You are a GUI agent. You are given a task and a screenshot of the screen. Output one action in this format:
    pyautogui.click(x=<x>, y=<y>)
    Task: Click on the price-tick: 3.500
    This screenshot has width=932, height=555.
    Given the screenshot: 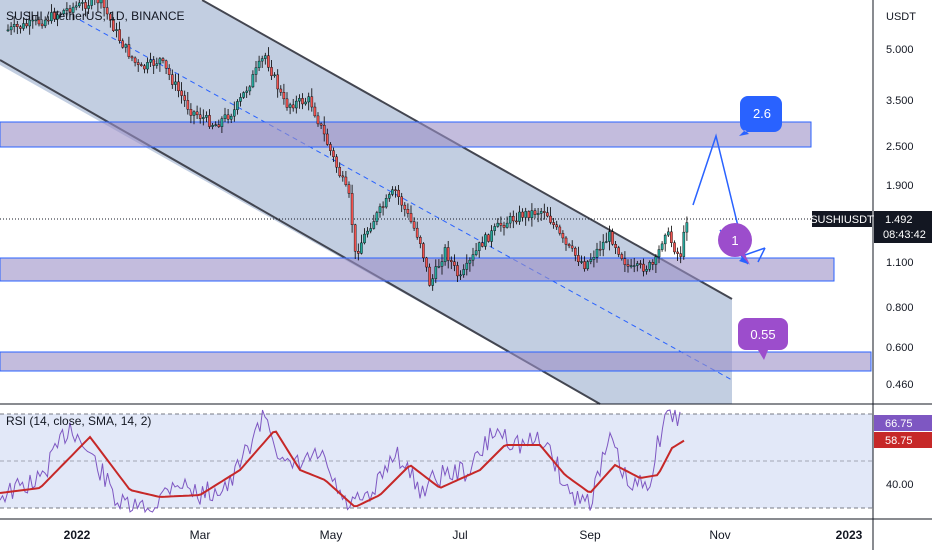 What is the action you would take?
    pyautogui.click(x=900, y=101)
    